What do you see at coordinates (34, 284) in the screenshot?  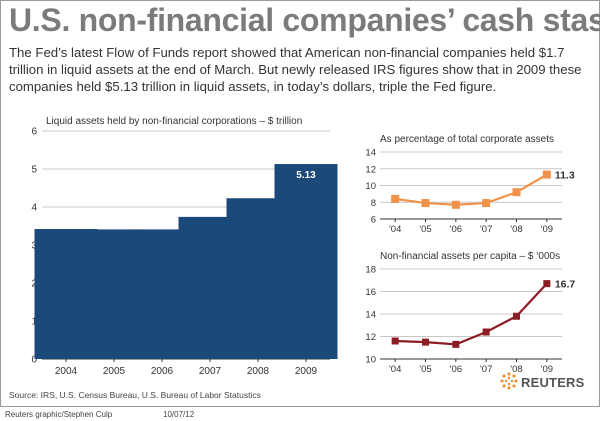 I see `bar-y-tick-label: 2` at bounding box center [34, 284].